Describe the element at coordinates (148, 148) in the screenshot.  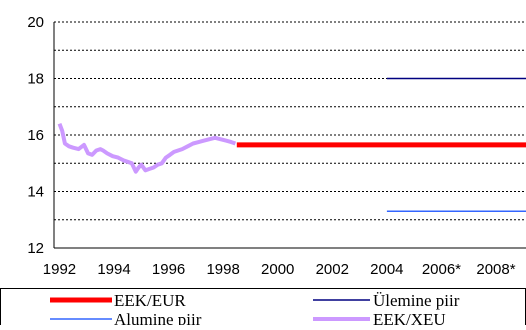
I see `series-line-eek-xeu` at that location.